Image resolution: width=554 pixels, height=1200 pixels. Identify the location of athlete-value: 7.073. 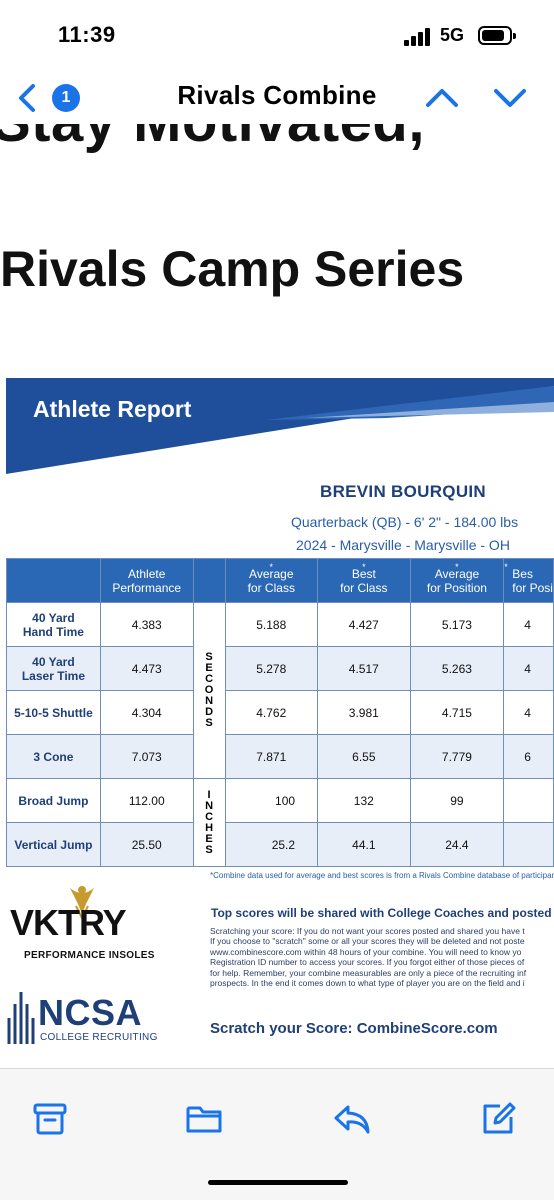
(146, 756).